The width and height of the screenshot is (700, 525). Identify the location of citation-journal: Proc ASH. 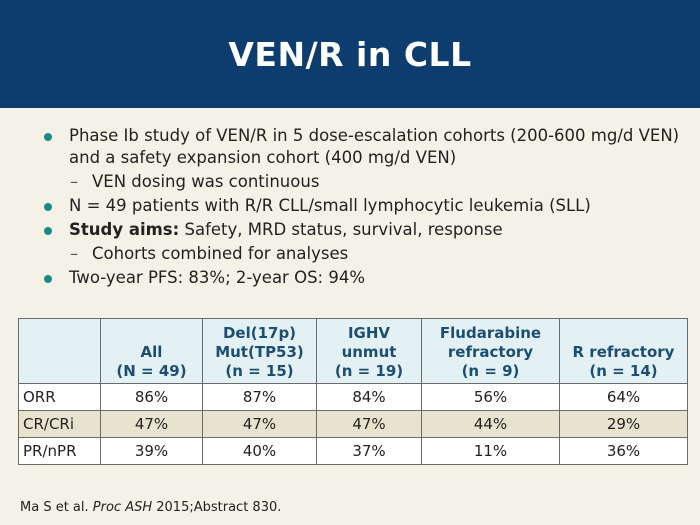
(122, 507).